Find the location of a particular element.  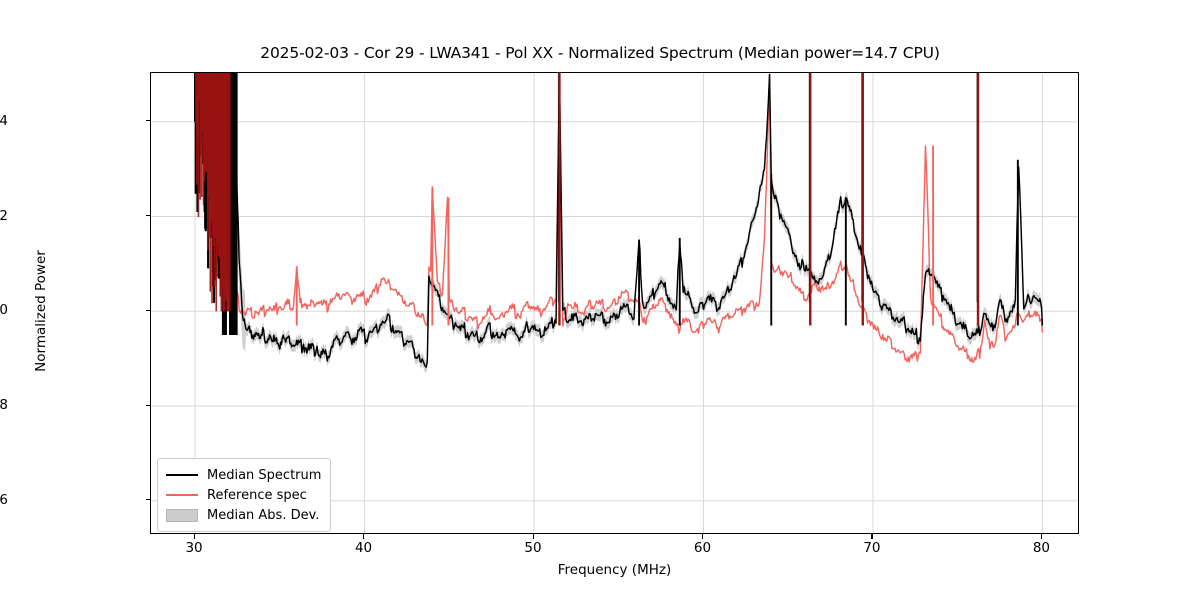

y-axis-label: Normalized Power is located at coordinates (41, 311).